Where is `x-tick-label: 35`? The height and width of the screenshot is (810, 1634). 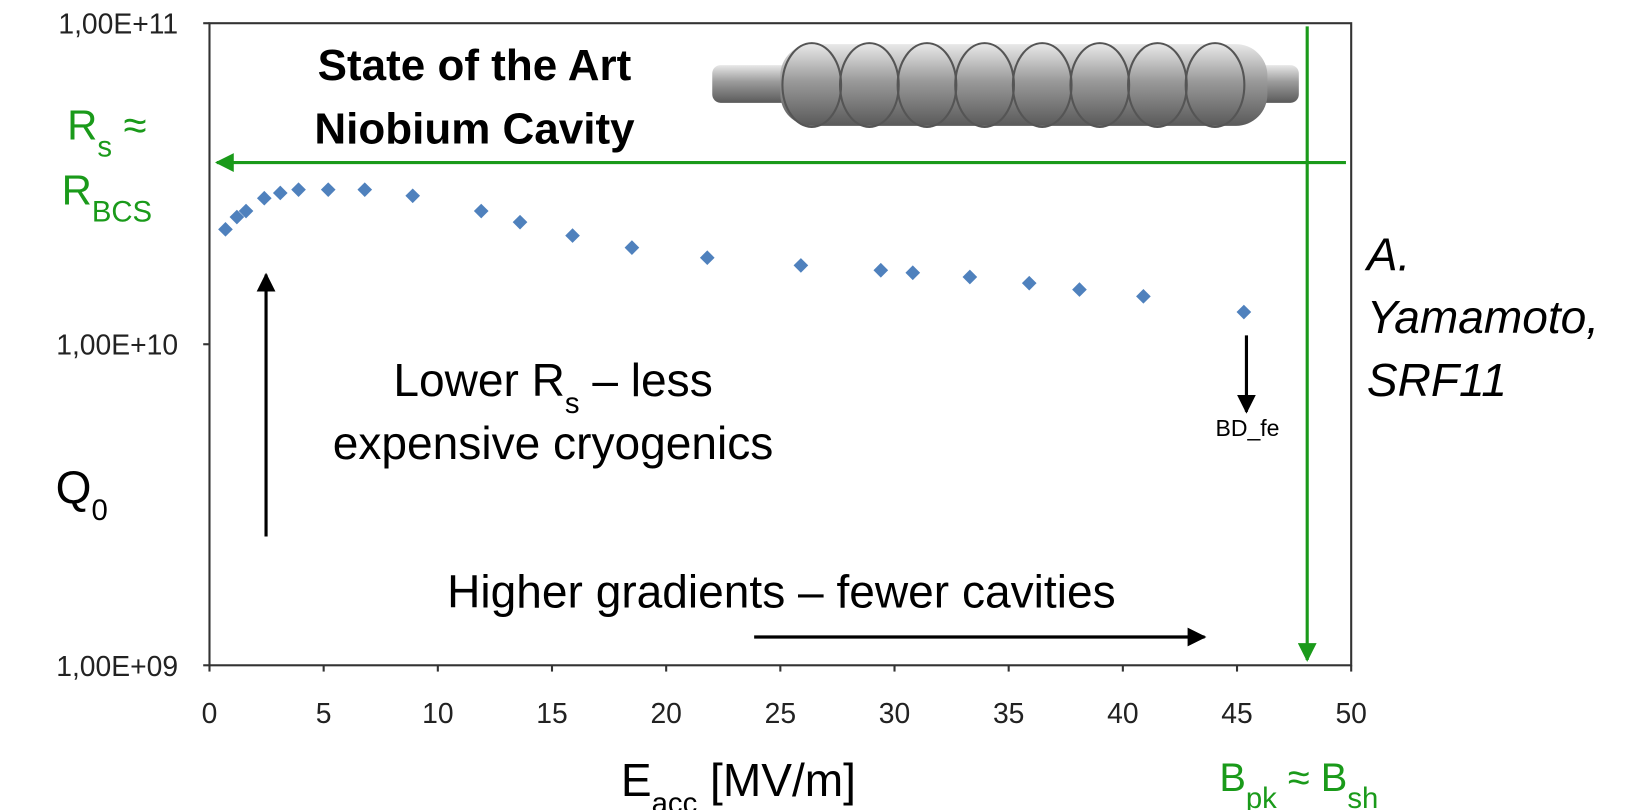 x-tick-label: 35 is located at coordinates (1008, 713).